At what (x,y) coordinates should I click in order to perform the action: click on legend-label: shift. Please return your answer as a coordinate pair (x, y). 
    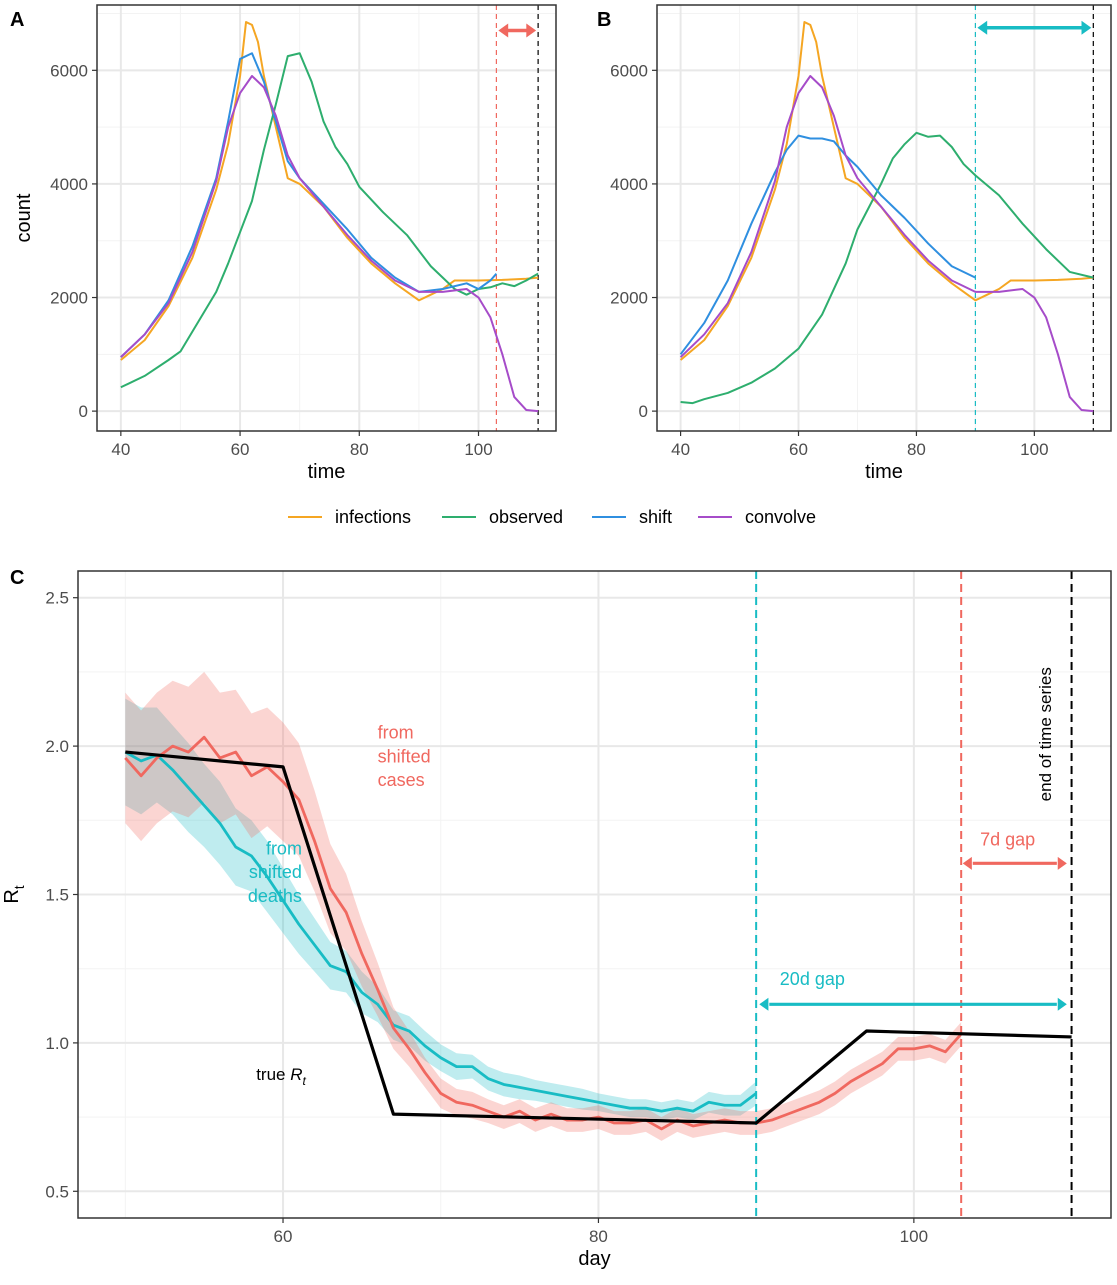
    Looking at the image, I should click on (655, 517).